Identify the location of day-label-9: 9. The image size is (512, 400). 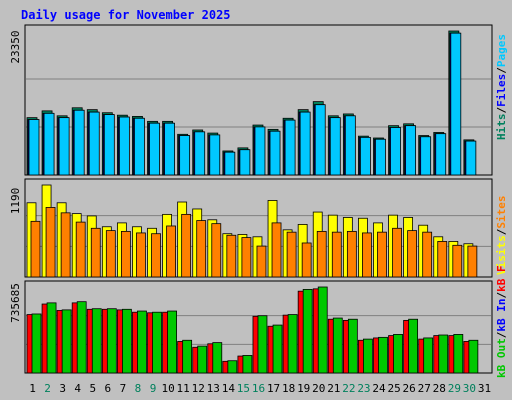
(153, 388).